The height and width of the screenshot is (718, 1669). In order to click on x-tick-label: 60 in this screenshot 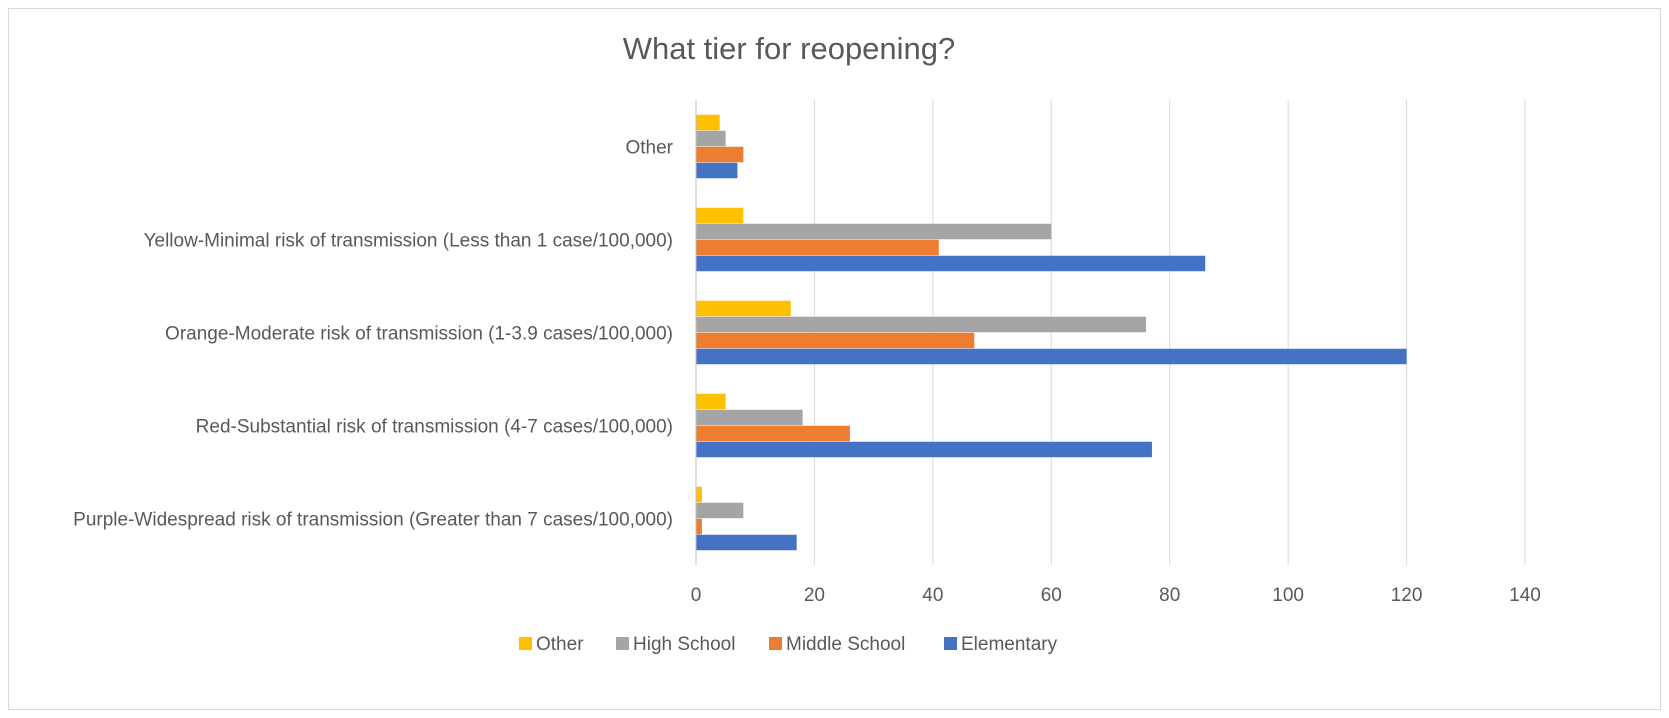, I will do `click(1051, 595)`.